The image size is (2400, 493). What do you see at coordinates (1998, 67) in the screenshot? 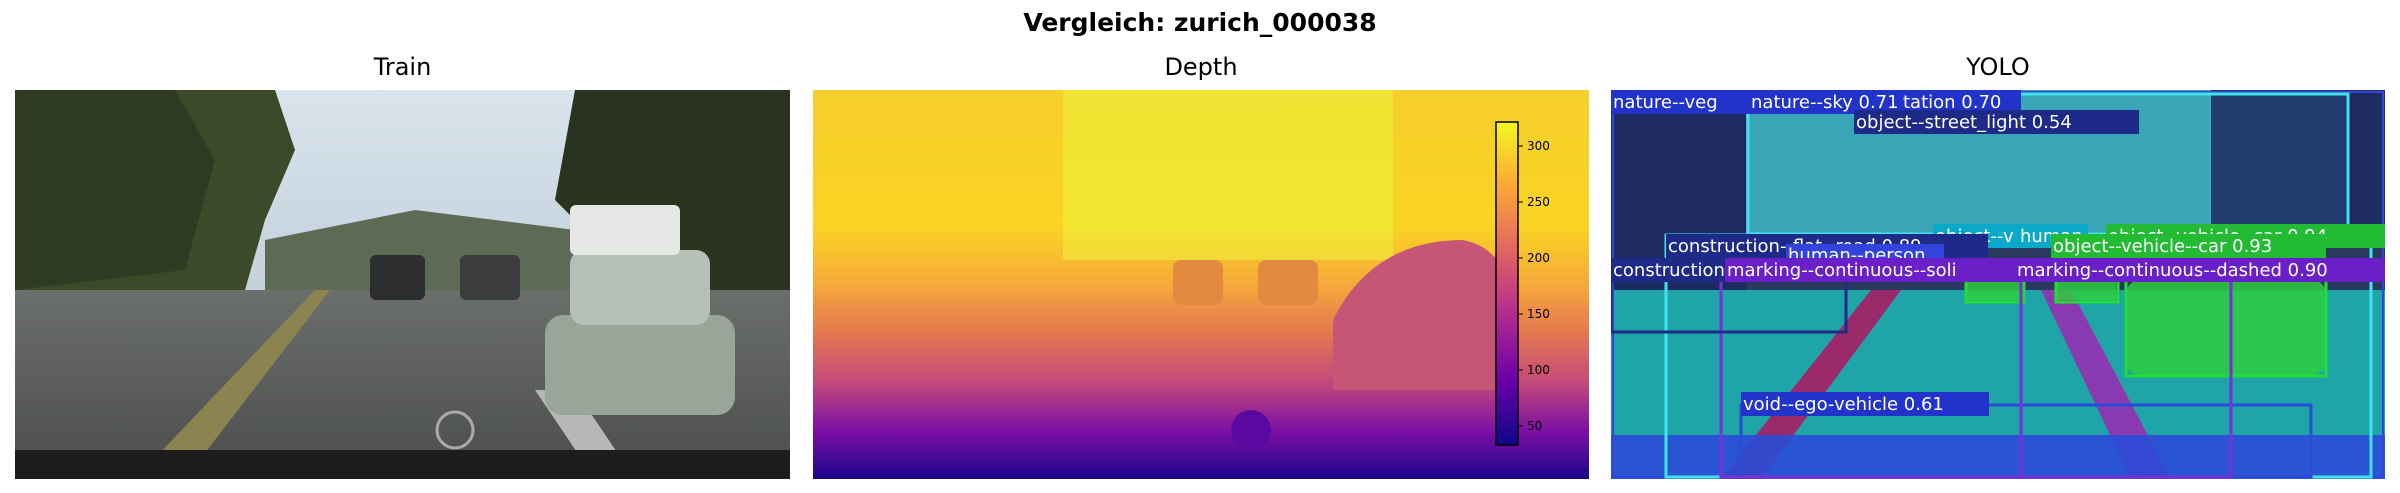
I see `panel-title-yolo: YOLO` at bounding box center [1998, 67].